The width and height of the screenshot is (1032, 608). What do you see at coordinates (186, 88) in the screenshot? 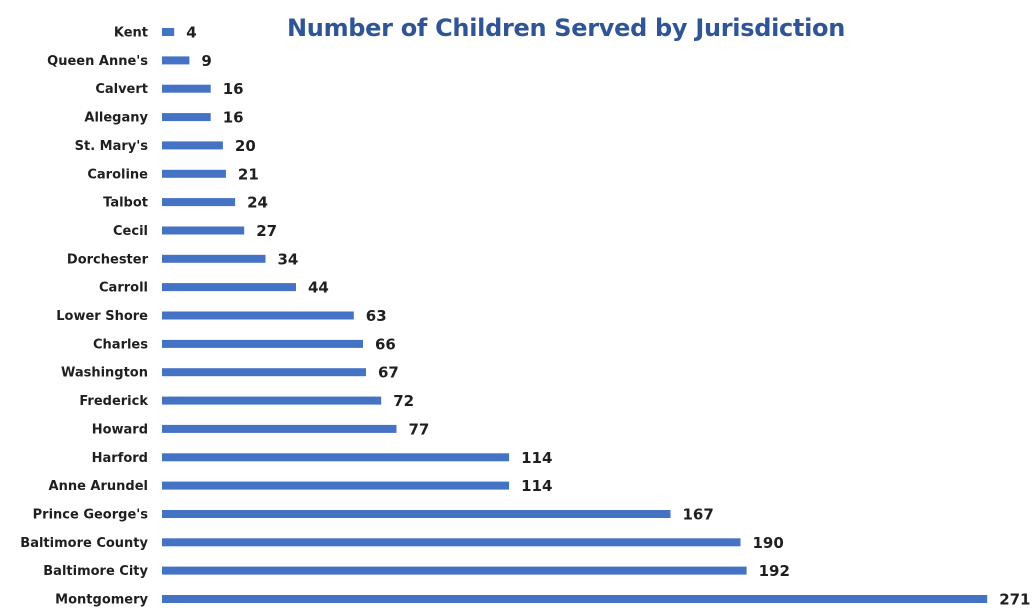
I see `bar-calvert` at bounding box center [186, 88].